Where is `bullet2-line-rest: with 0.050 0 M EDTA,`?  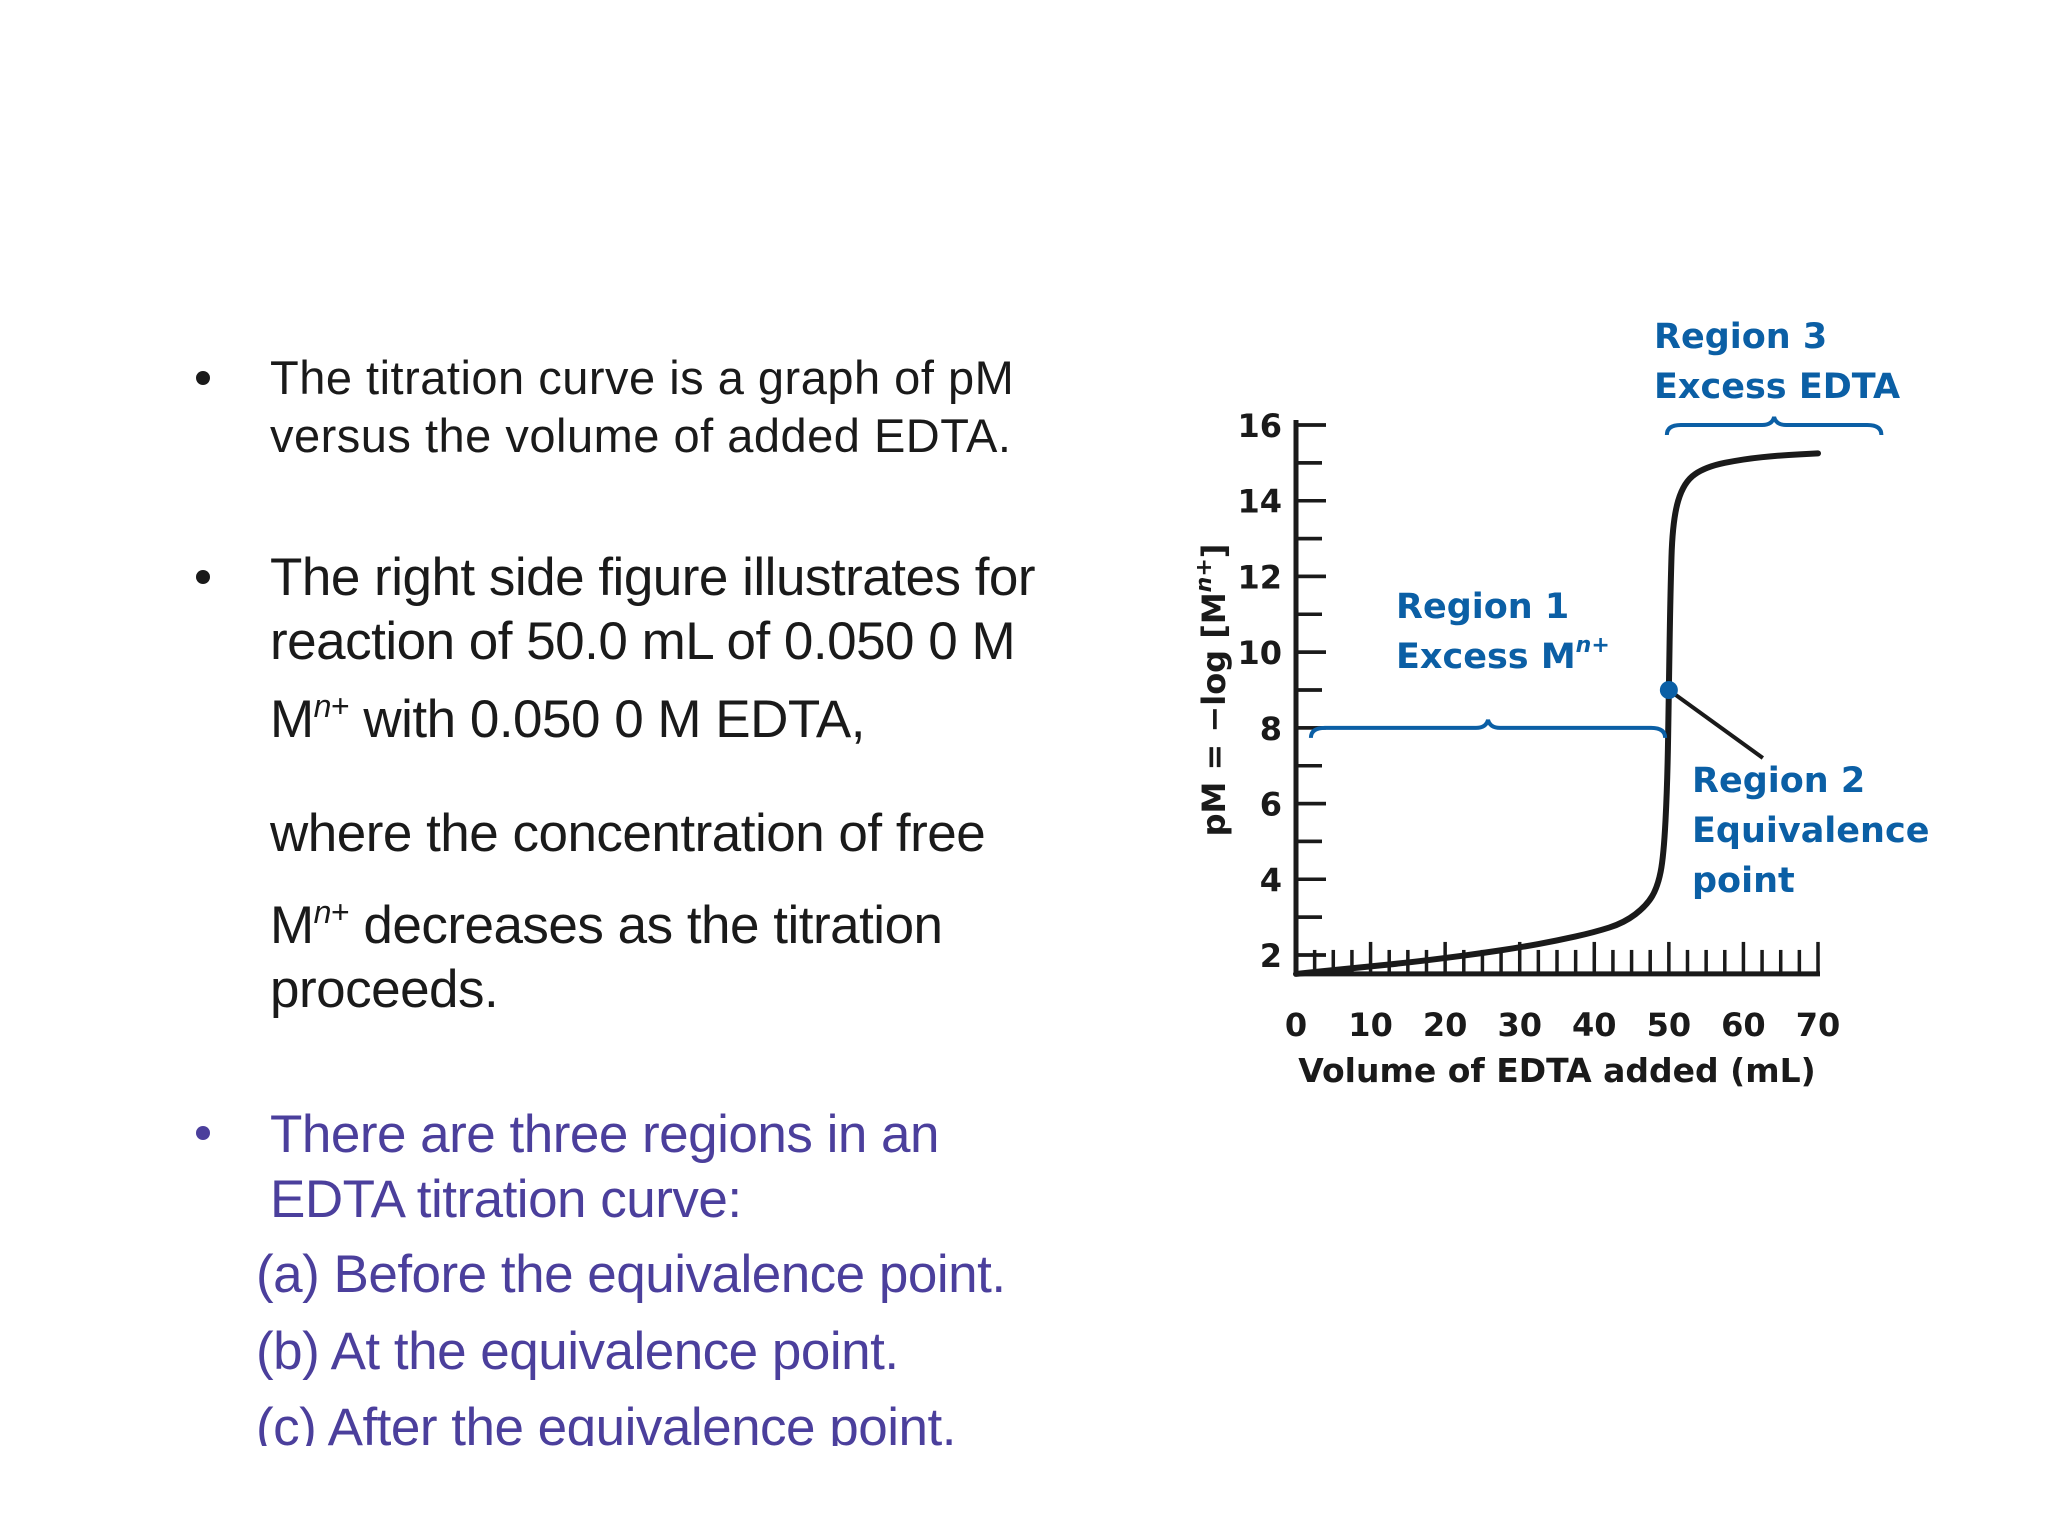
bullet2-line-rest: with 0.050 0 M EDTA, is located at coordinates (607, 719).